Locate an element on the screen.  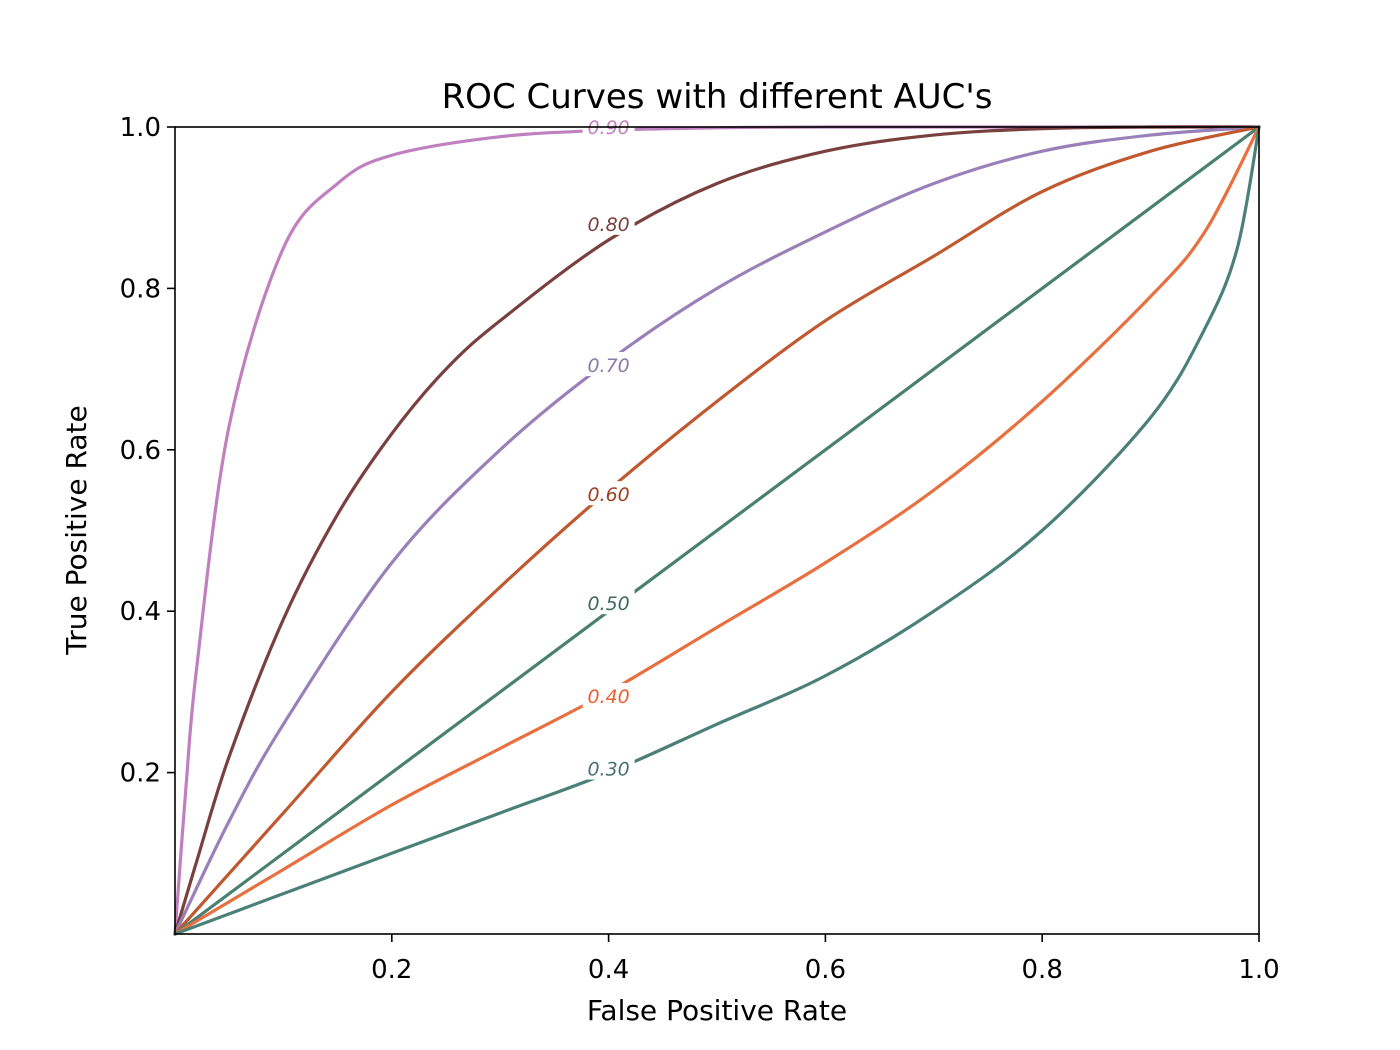
curve-label-0.30: 0.30 is located at coordinates (608, 770).